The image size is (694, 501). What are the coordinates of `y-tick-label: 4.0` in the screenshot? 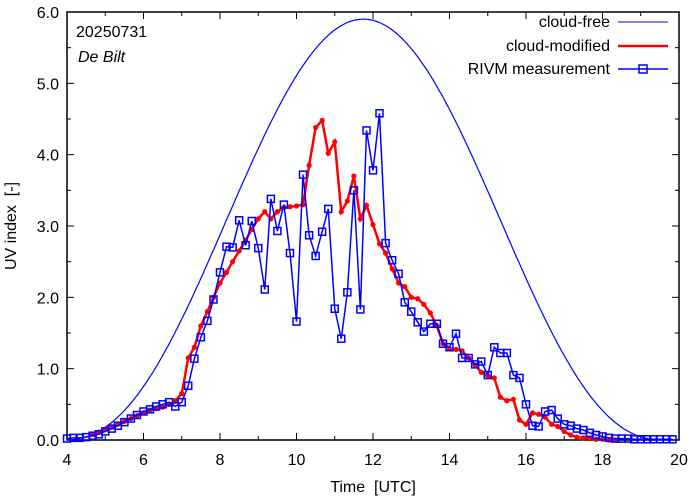 It's located at (48, 156).